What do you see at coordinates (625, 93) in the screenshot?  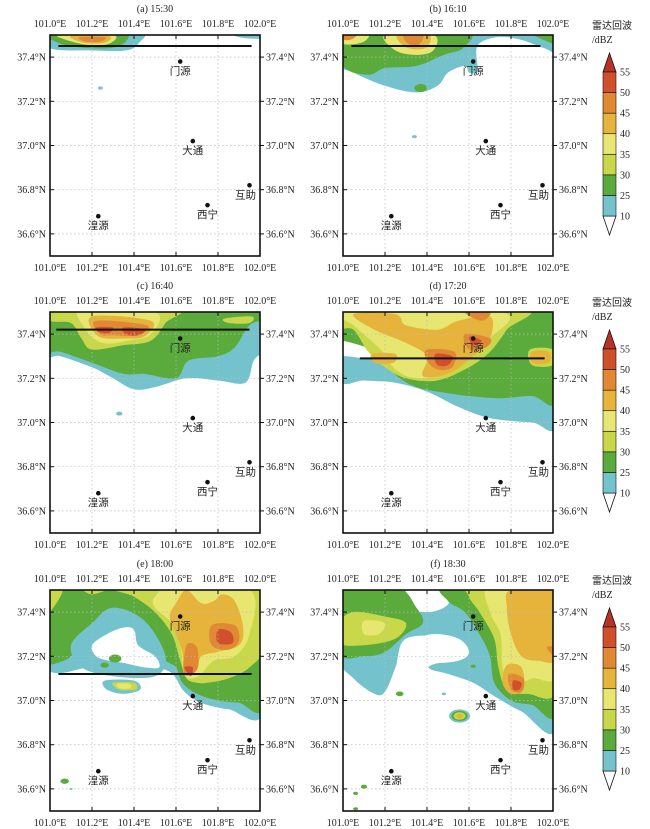 I see `colorbar-level-label: 50` at bounding box center [625, 93].